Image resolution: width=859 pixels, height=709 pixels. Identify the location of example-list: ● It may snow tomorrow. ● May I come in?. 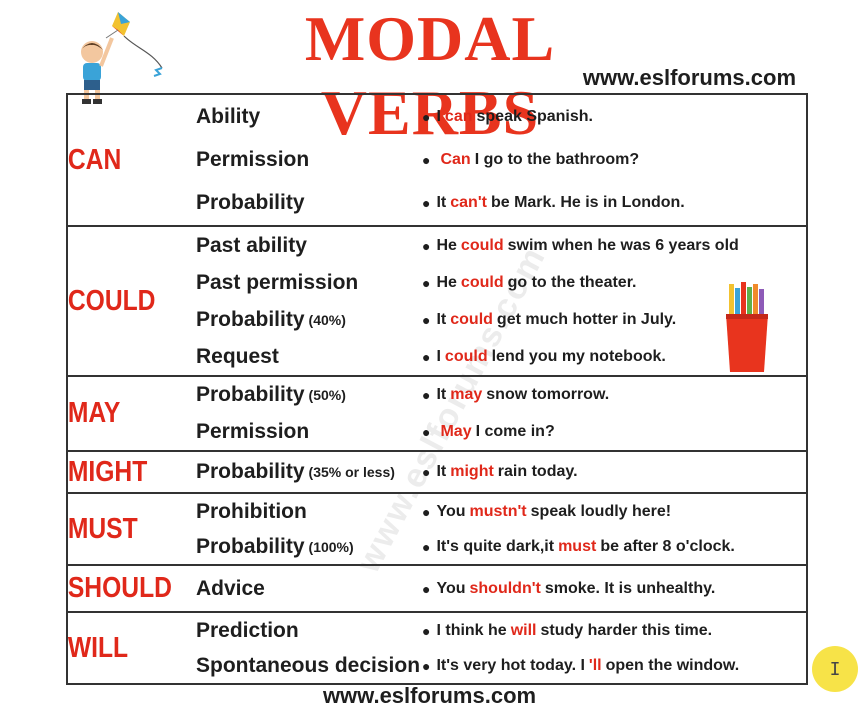
(614, 413).